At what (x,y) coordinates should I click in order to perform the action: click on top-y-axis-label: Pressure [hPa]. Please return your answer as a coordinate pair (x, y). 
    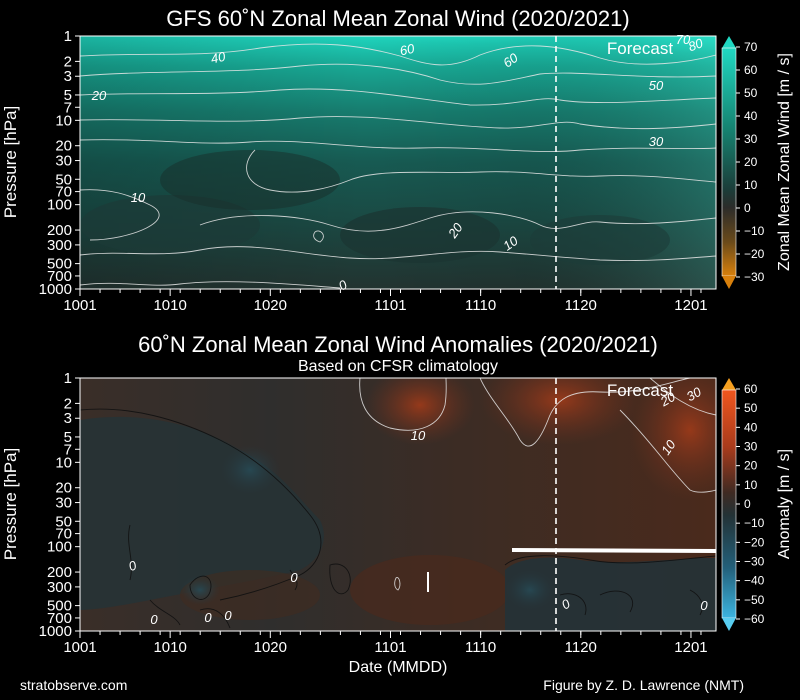
    Looking at the image, I should click on (10, 162).